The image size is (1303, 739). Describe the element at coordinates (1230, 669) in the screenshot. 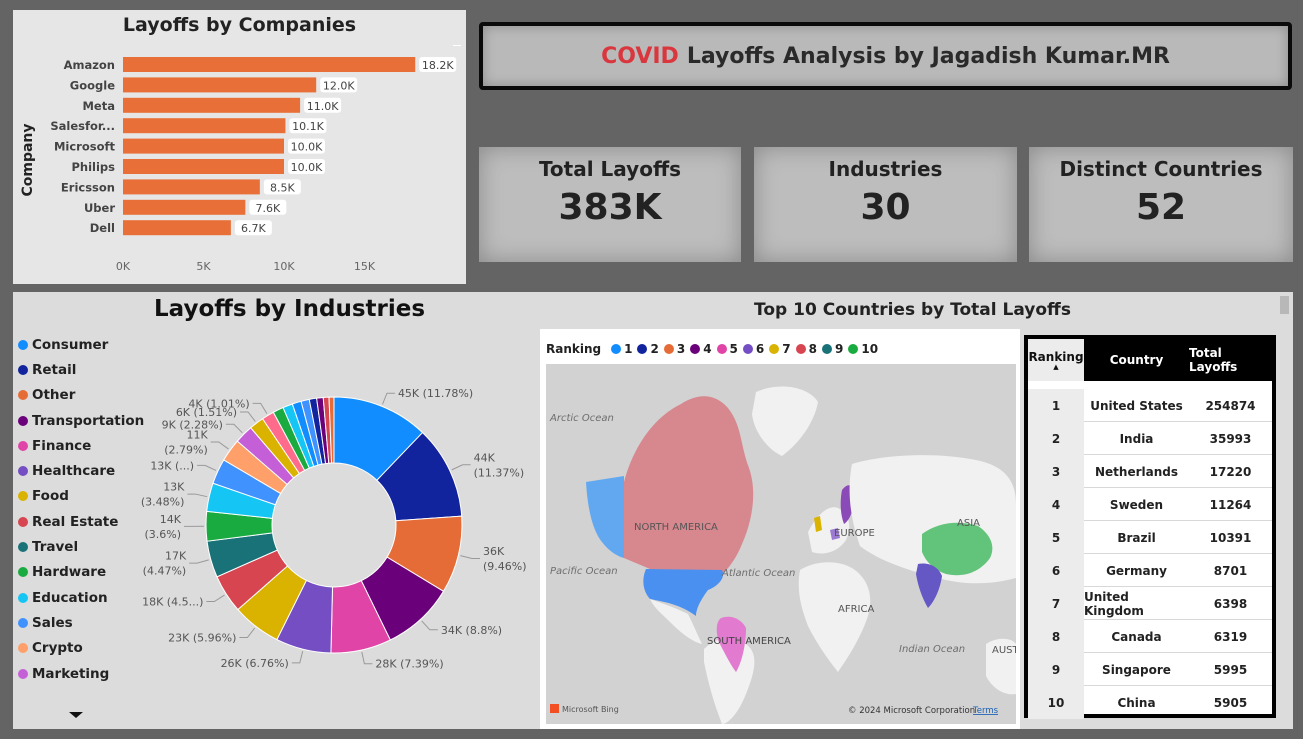

I see `cell-total-layoffs: 5995` at that location.